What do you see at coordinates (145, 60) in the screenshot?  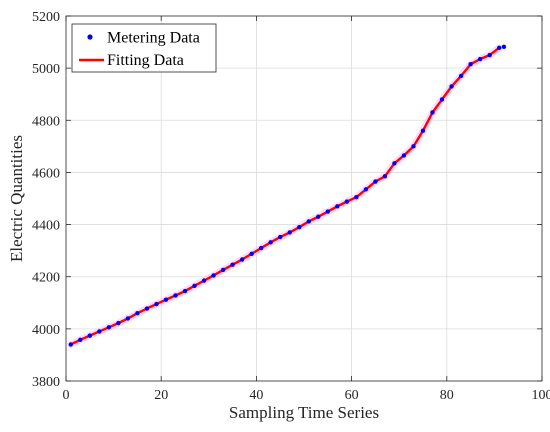 I see `legend-label-fitting: Fitting Data` at bounding box center [145, 60].